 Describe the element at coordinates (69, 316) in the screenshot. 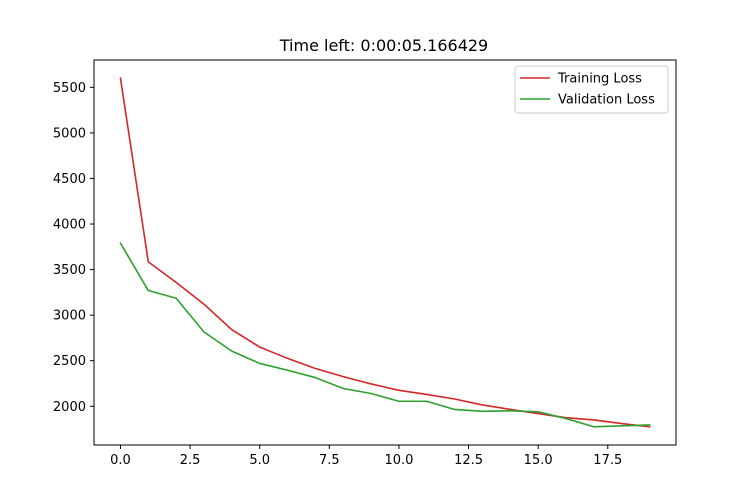

I see `y-tick-label: 3000` at that location.